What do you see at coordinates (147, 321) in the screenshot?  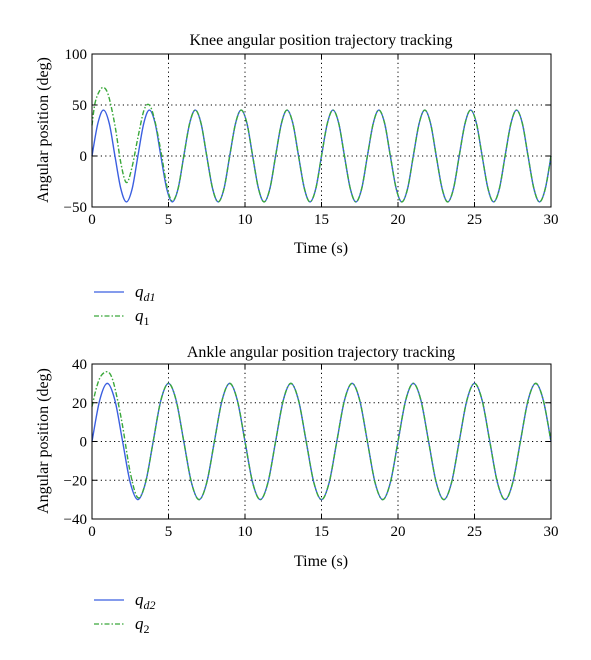 I see `knee-legend-sub-q1: 1` at bounding box center [147, 321].